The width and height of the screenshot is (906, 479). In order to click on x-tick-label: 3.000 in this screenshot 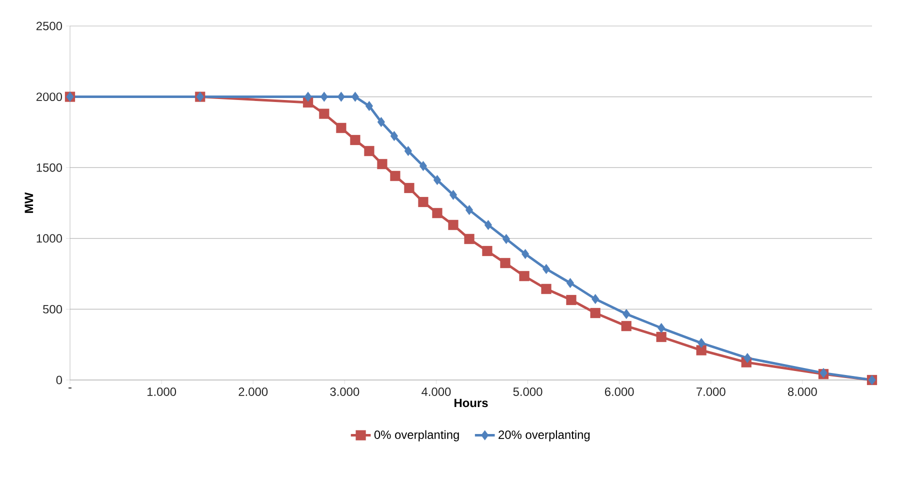, I will do `click(345, 392)`.